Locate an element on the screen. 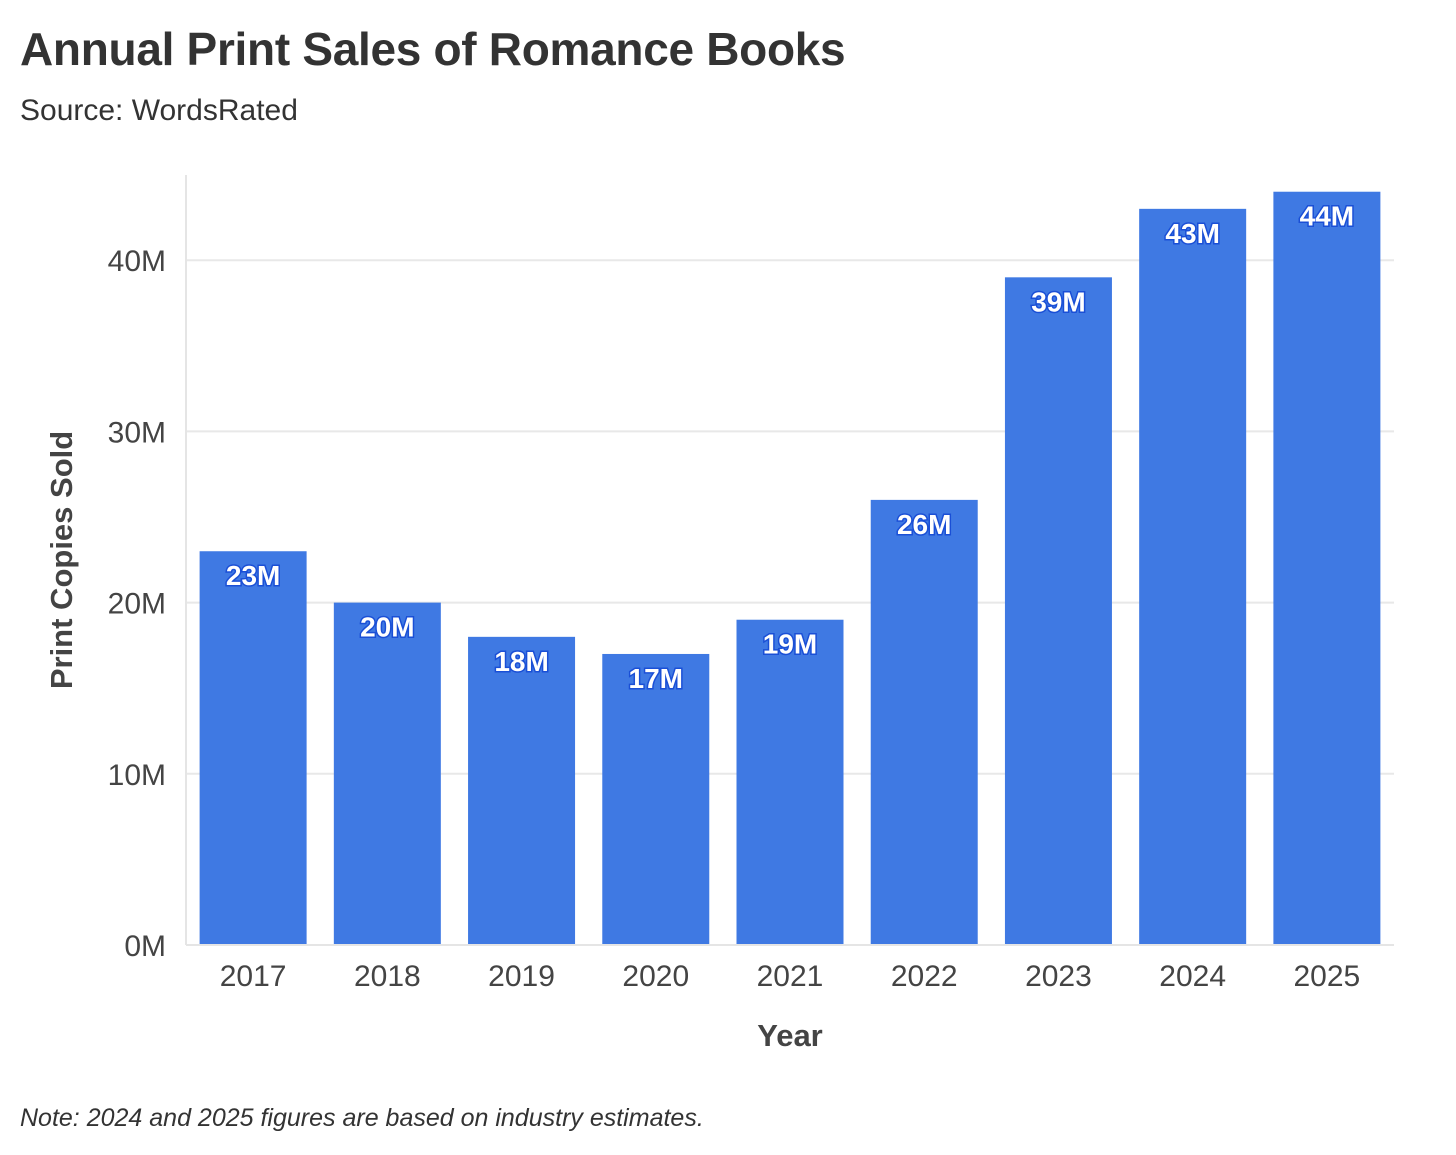  bar-2018 is located at coordinates (387, 773).